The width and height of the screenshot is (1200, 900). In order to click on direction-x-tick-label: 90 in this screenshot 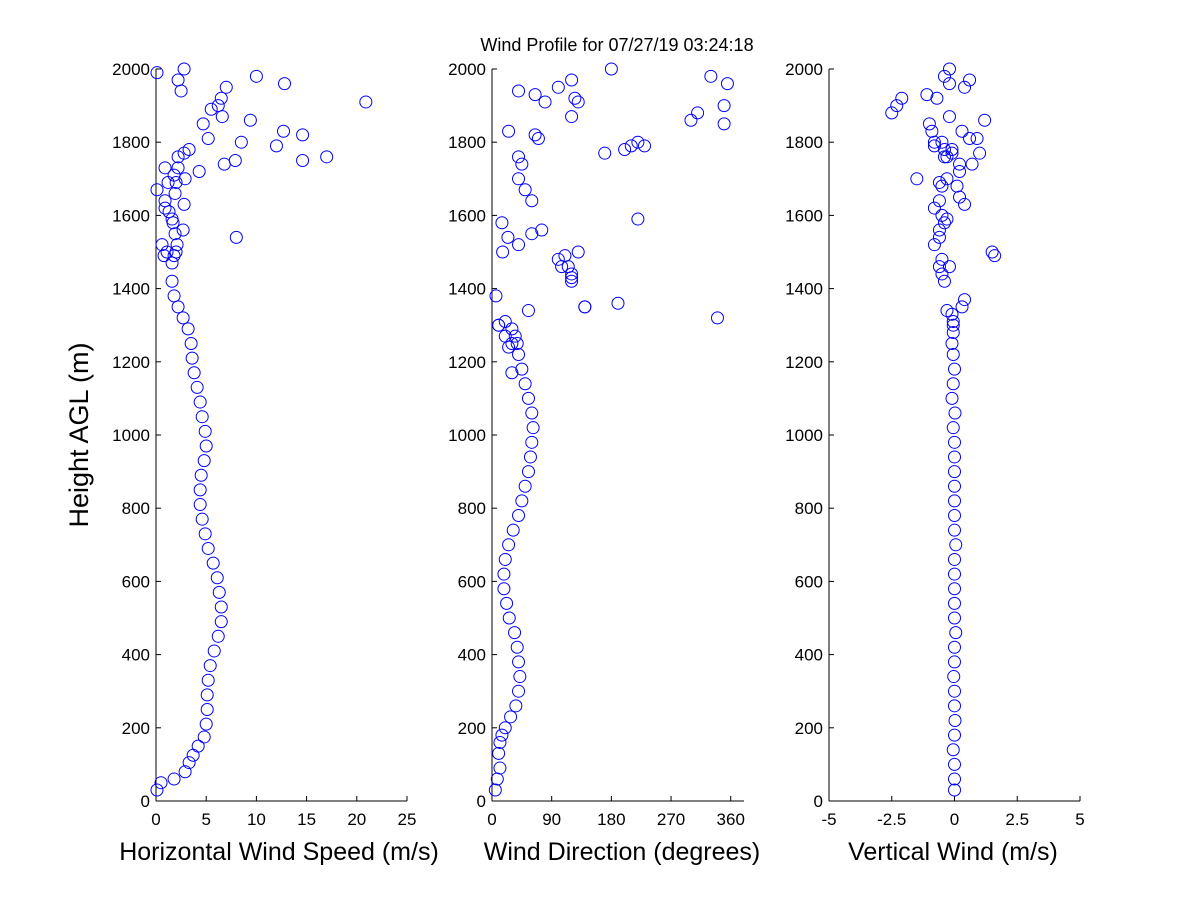, I will do `click(551, 819)`.